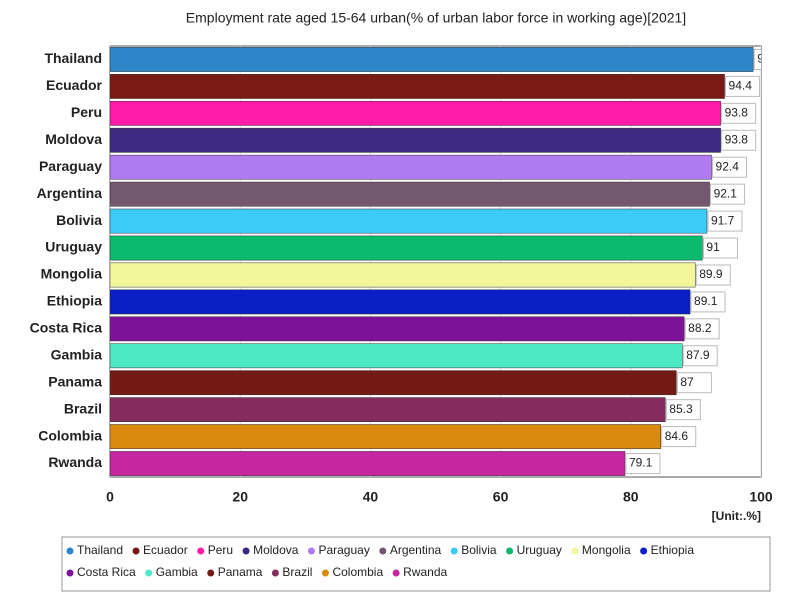 The width and height of the screenshot is (800, 600). I want to click on legend-label: Ethiopia, so click(673, 550).